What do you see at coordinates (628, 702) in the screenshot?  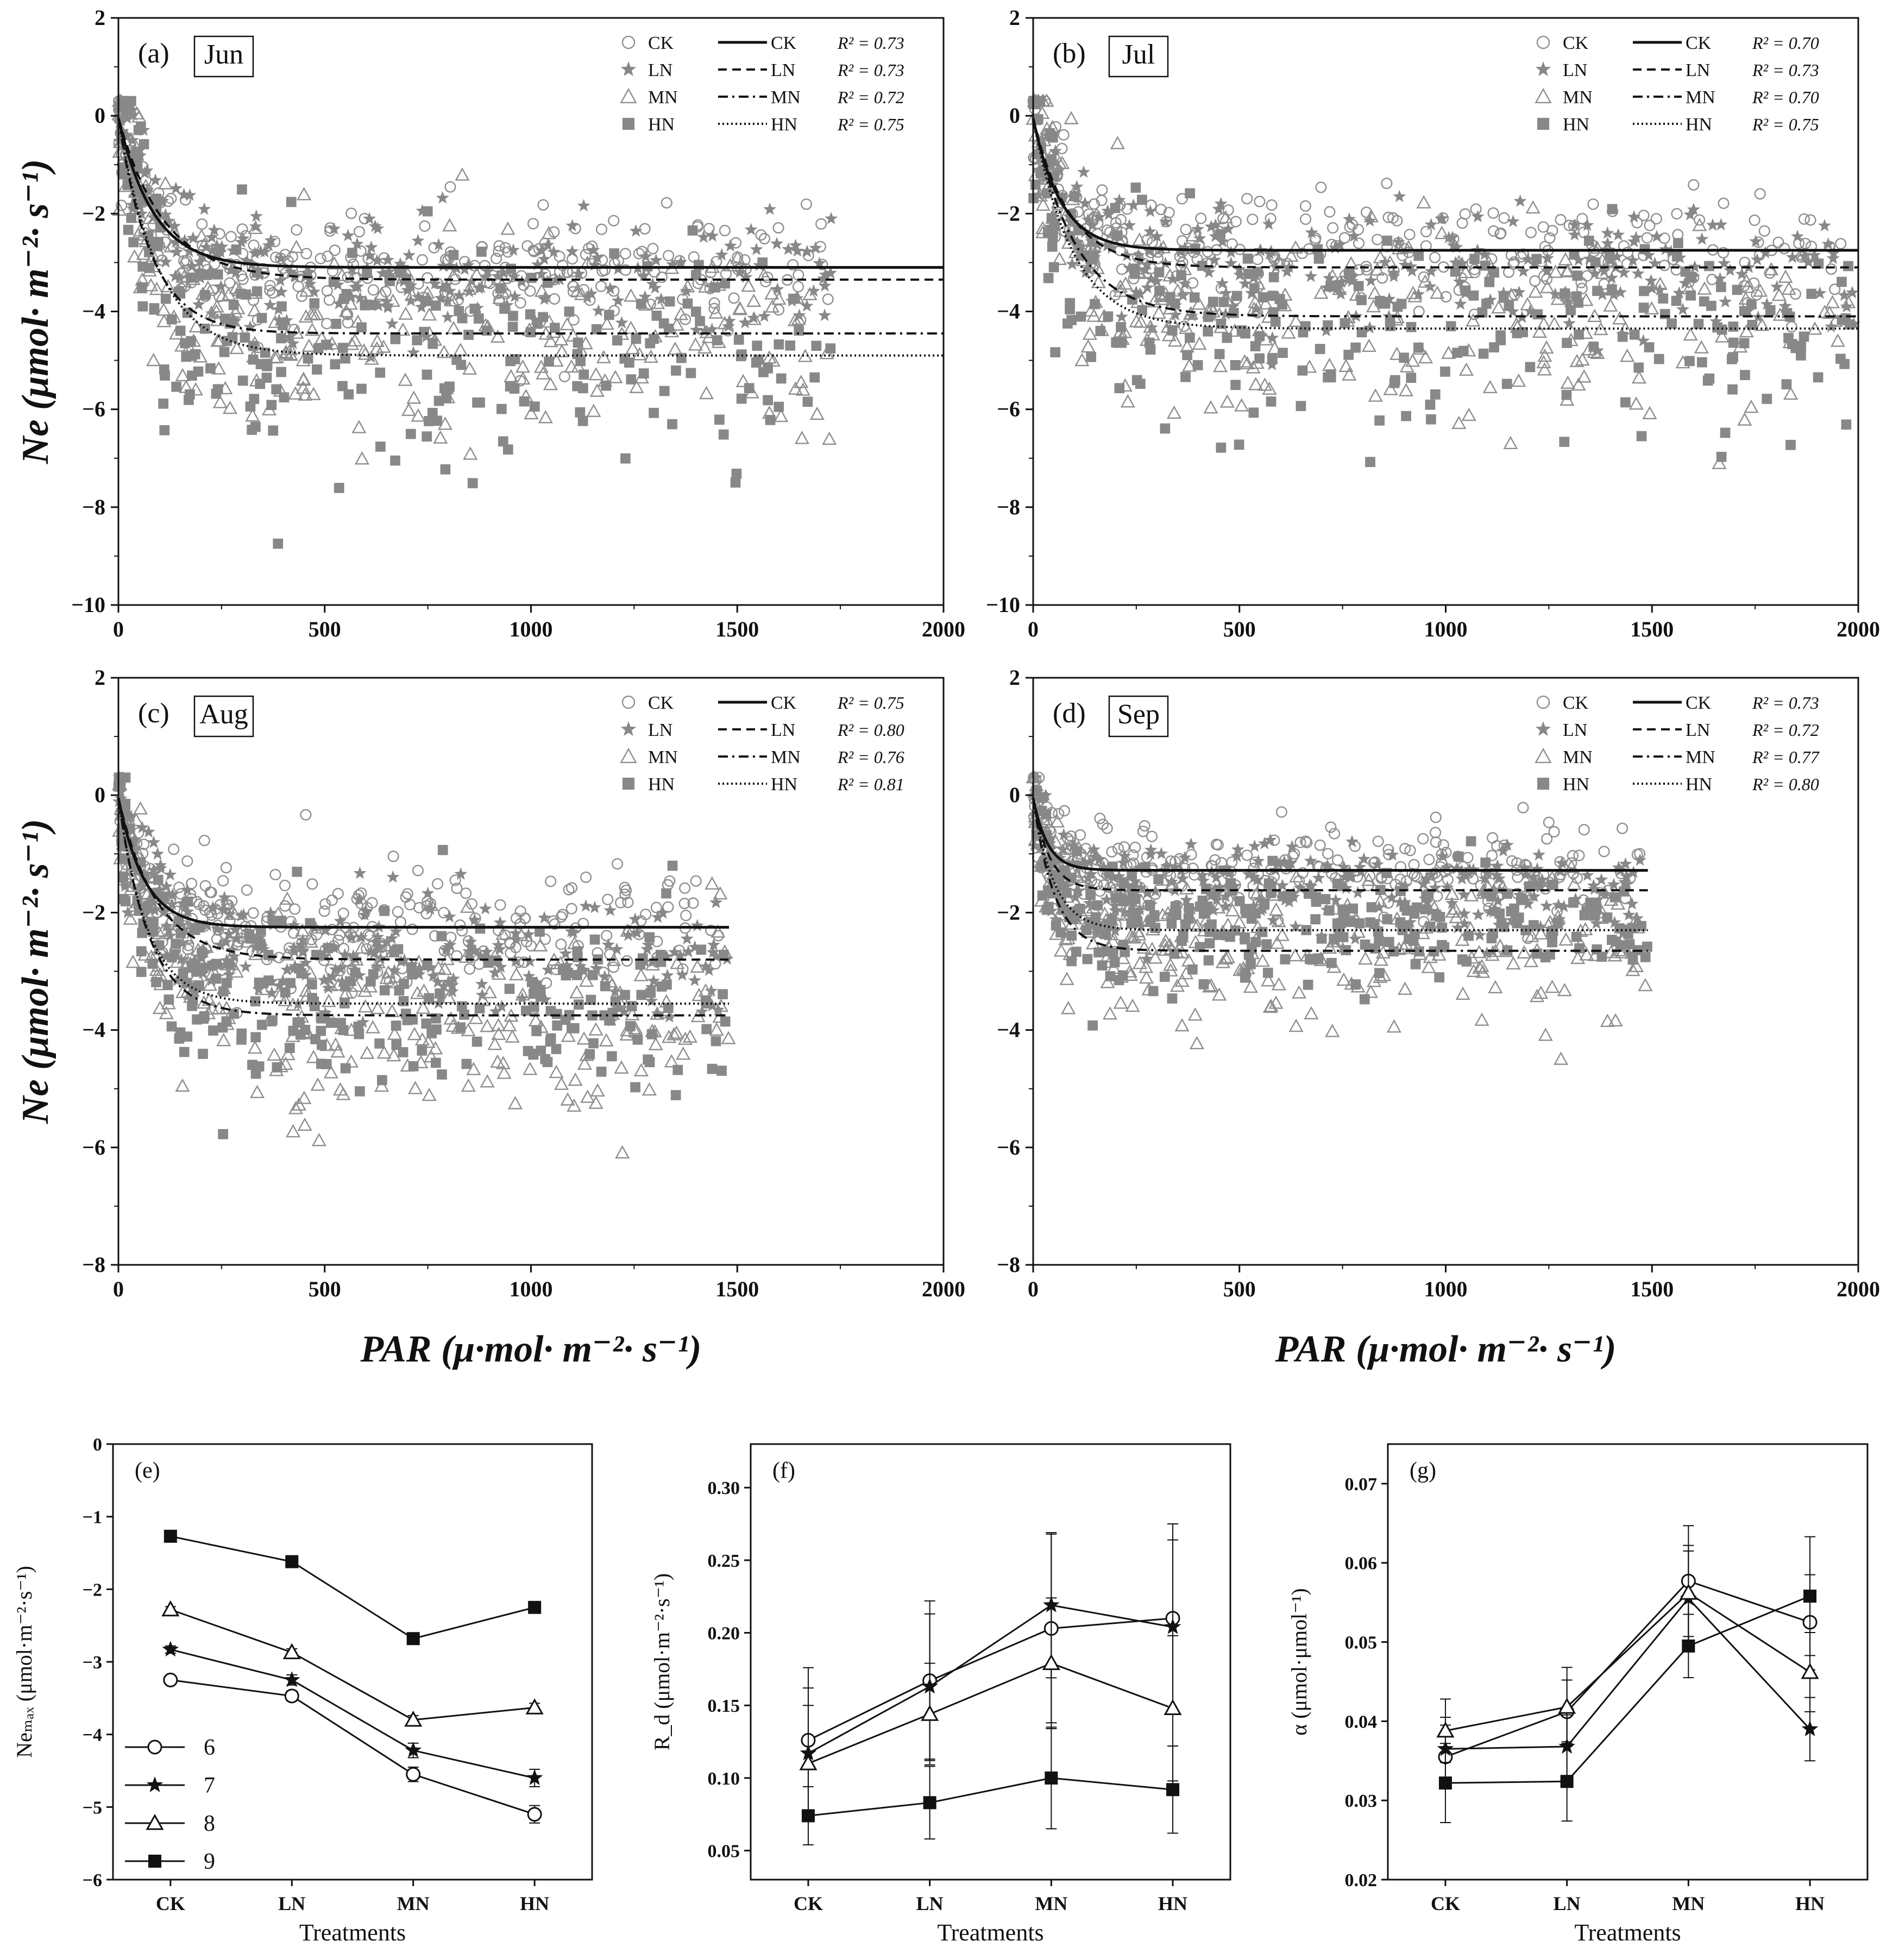 I see `legend-marker-ck` at bounding box center [628, 702].